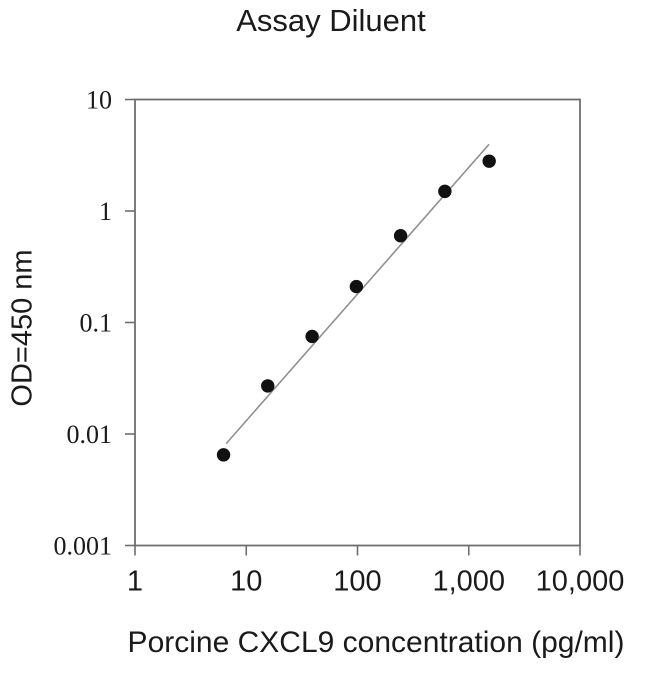  I want to click on x-tick-label: 10, so click(246, 582).